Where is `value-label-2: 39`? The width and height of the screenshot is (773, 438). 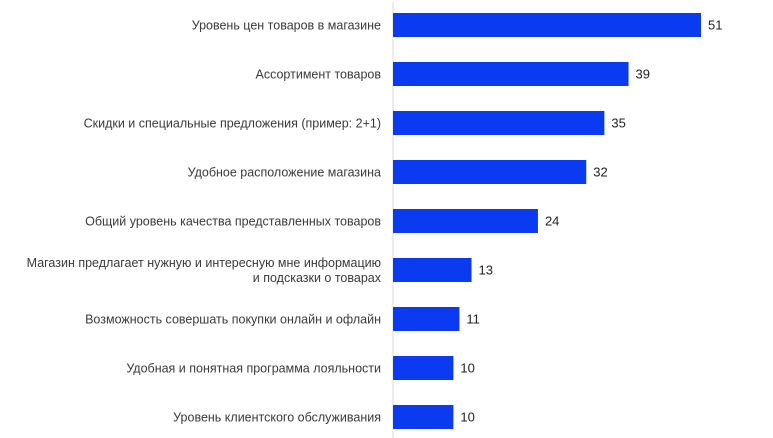
value-label-2: 39 is located at coordinates (643, 74).